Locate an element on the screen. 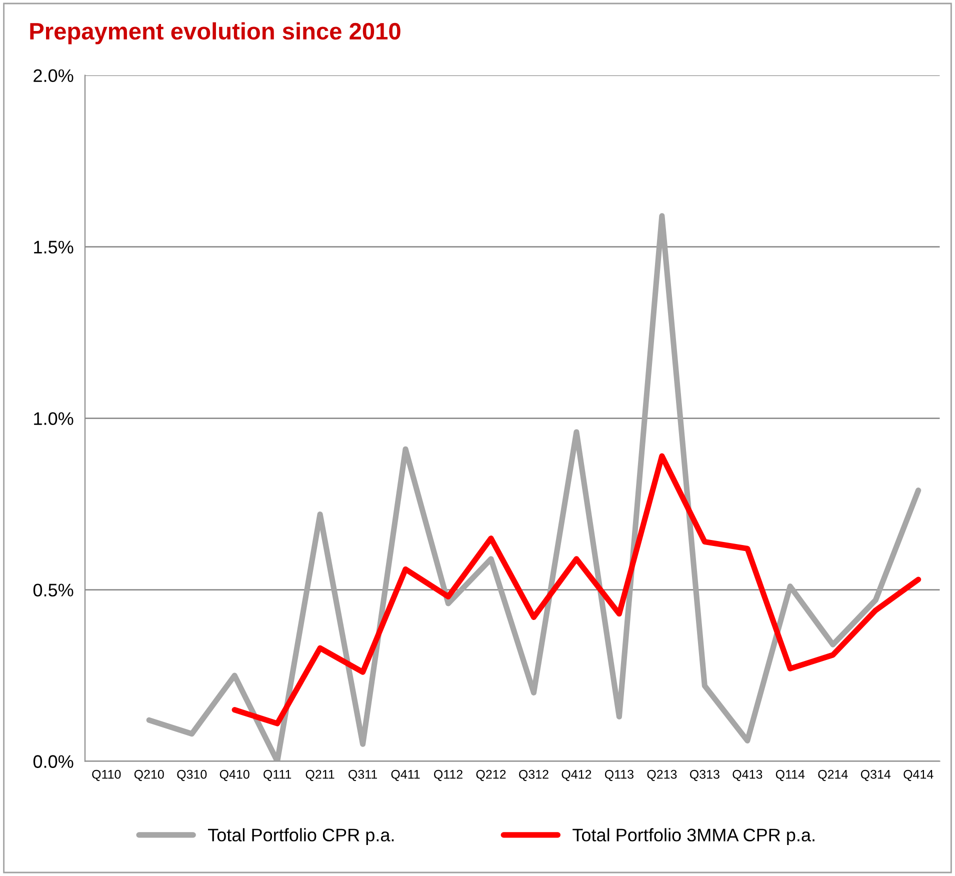  y-tick-label: 0.0% is located at coordinates (53, 761).